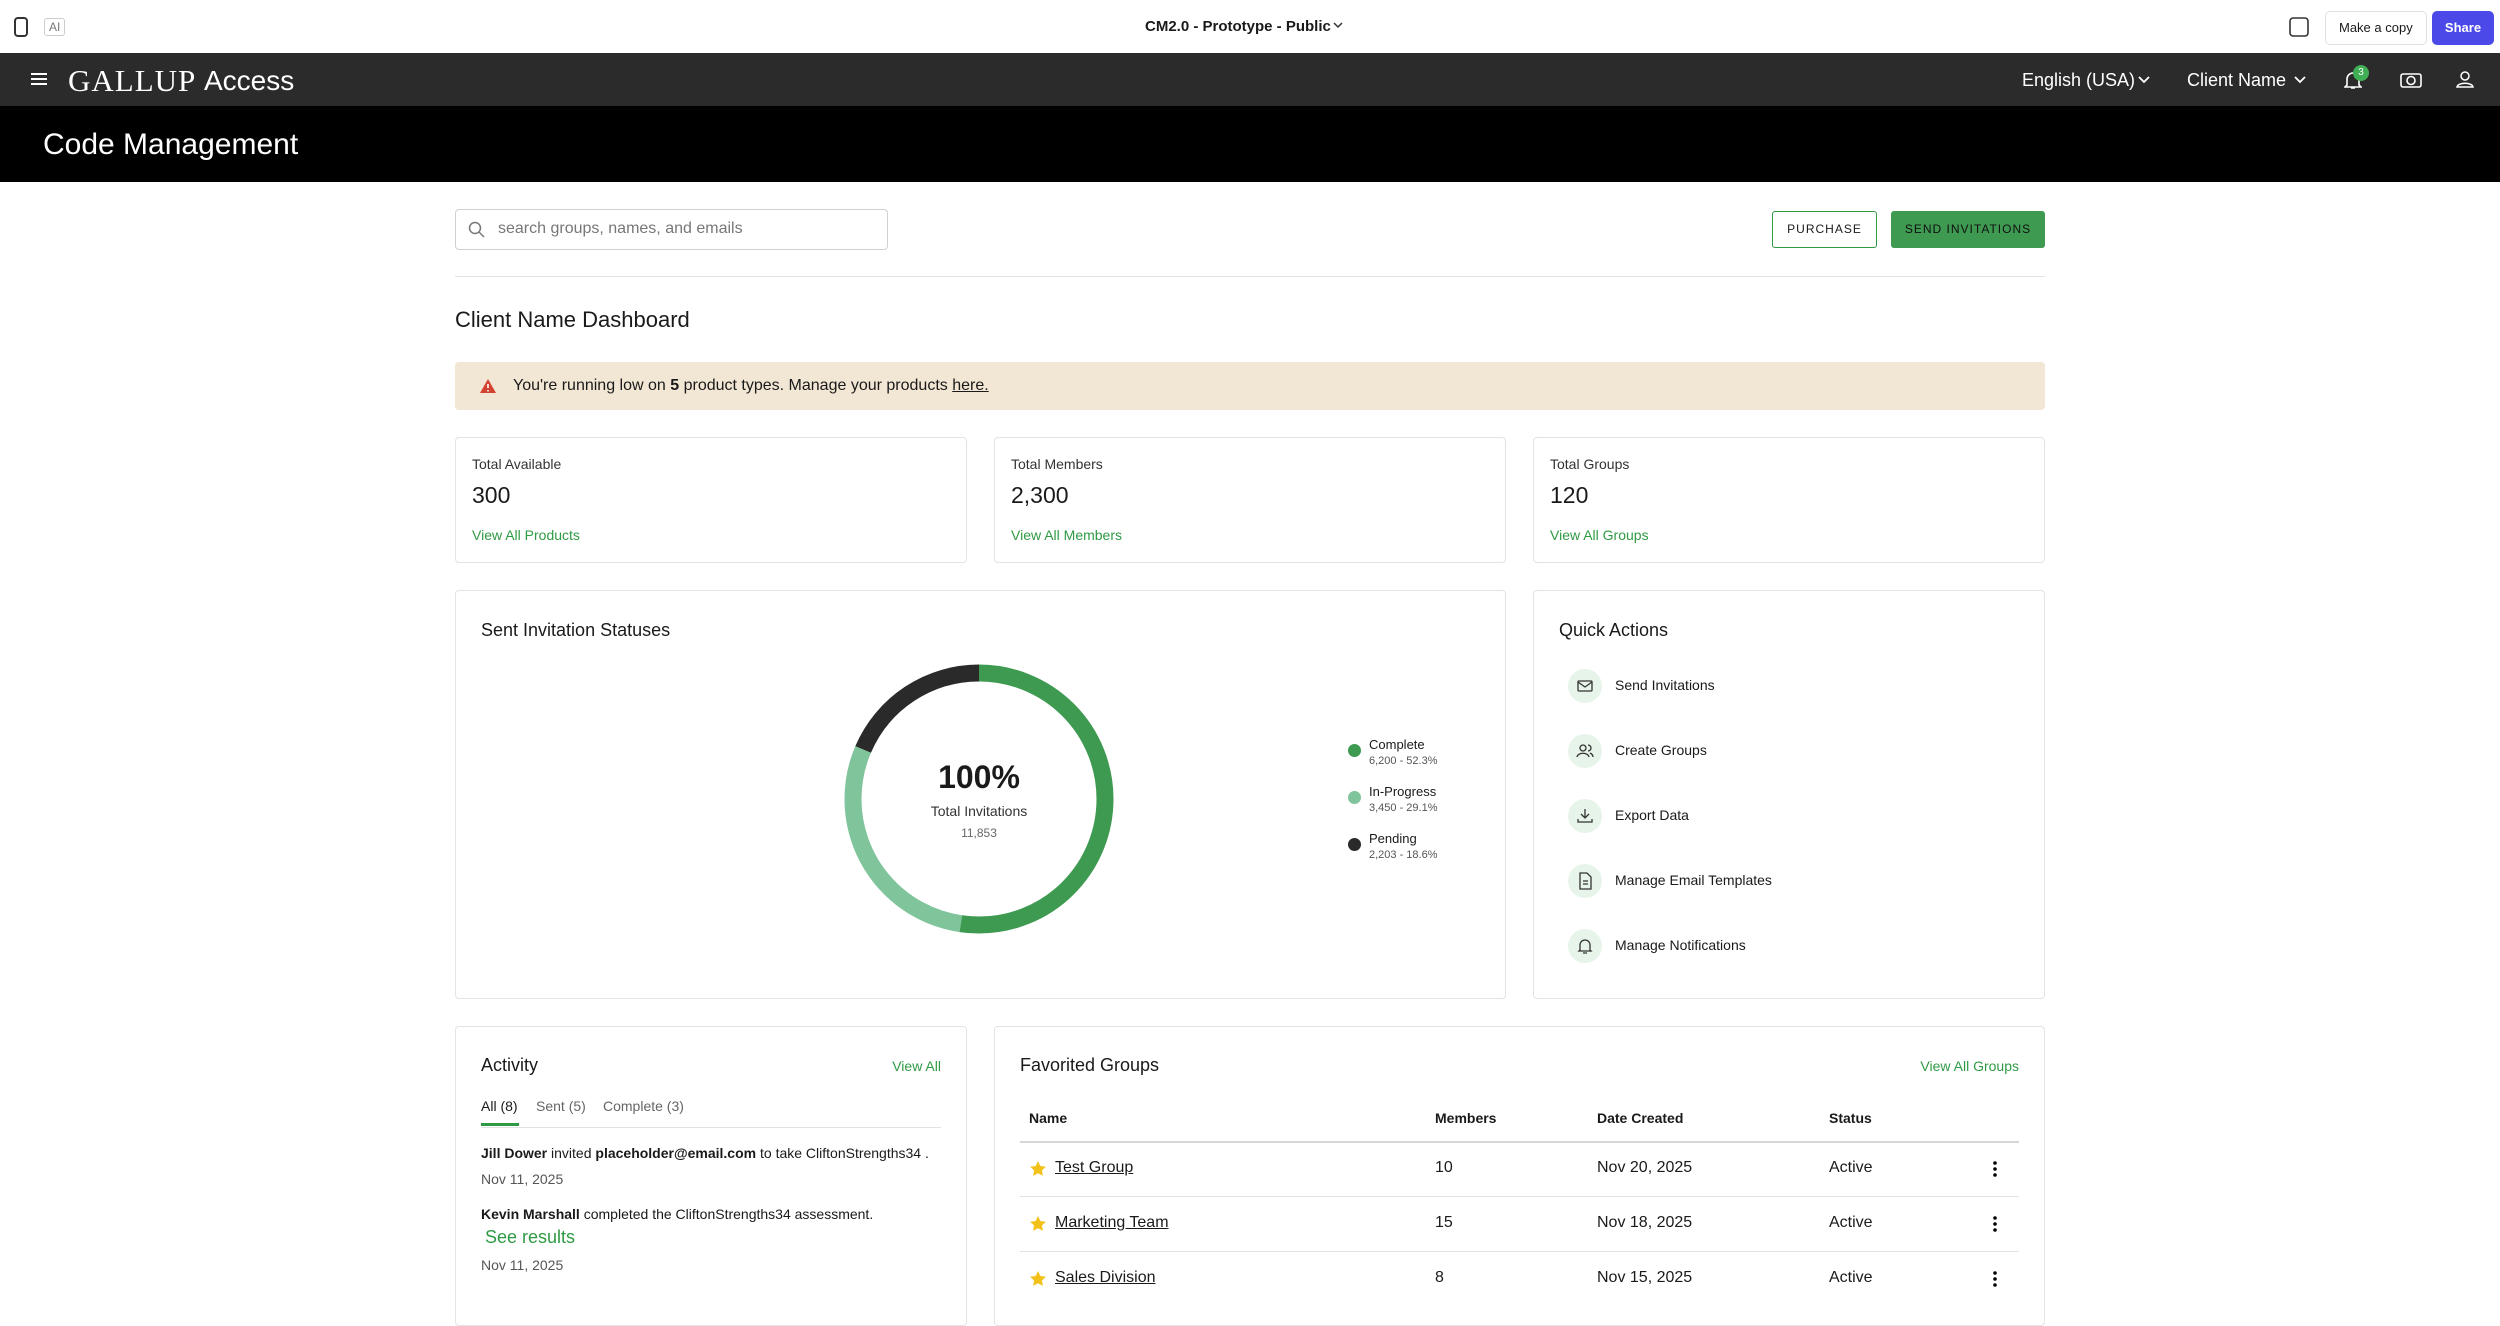 This screenshot has width=2500, height=1326. I want to click on stat-label: Total Available, so click(517, 464).